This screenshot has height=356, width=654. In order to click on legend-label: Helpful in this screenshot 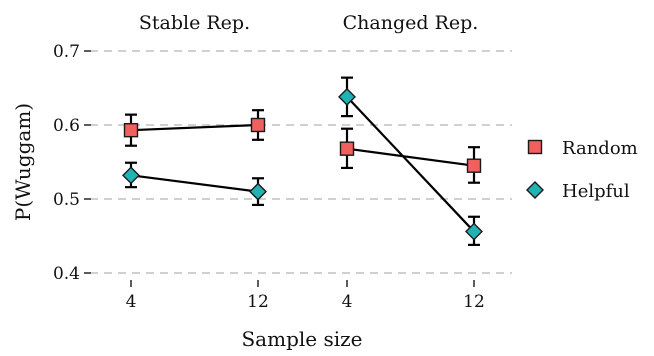, I will do `click(596, 191)`.